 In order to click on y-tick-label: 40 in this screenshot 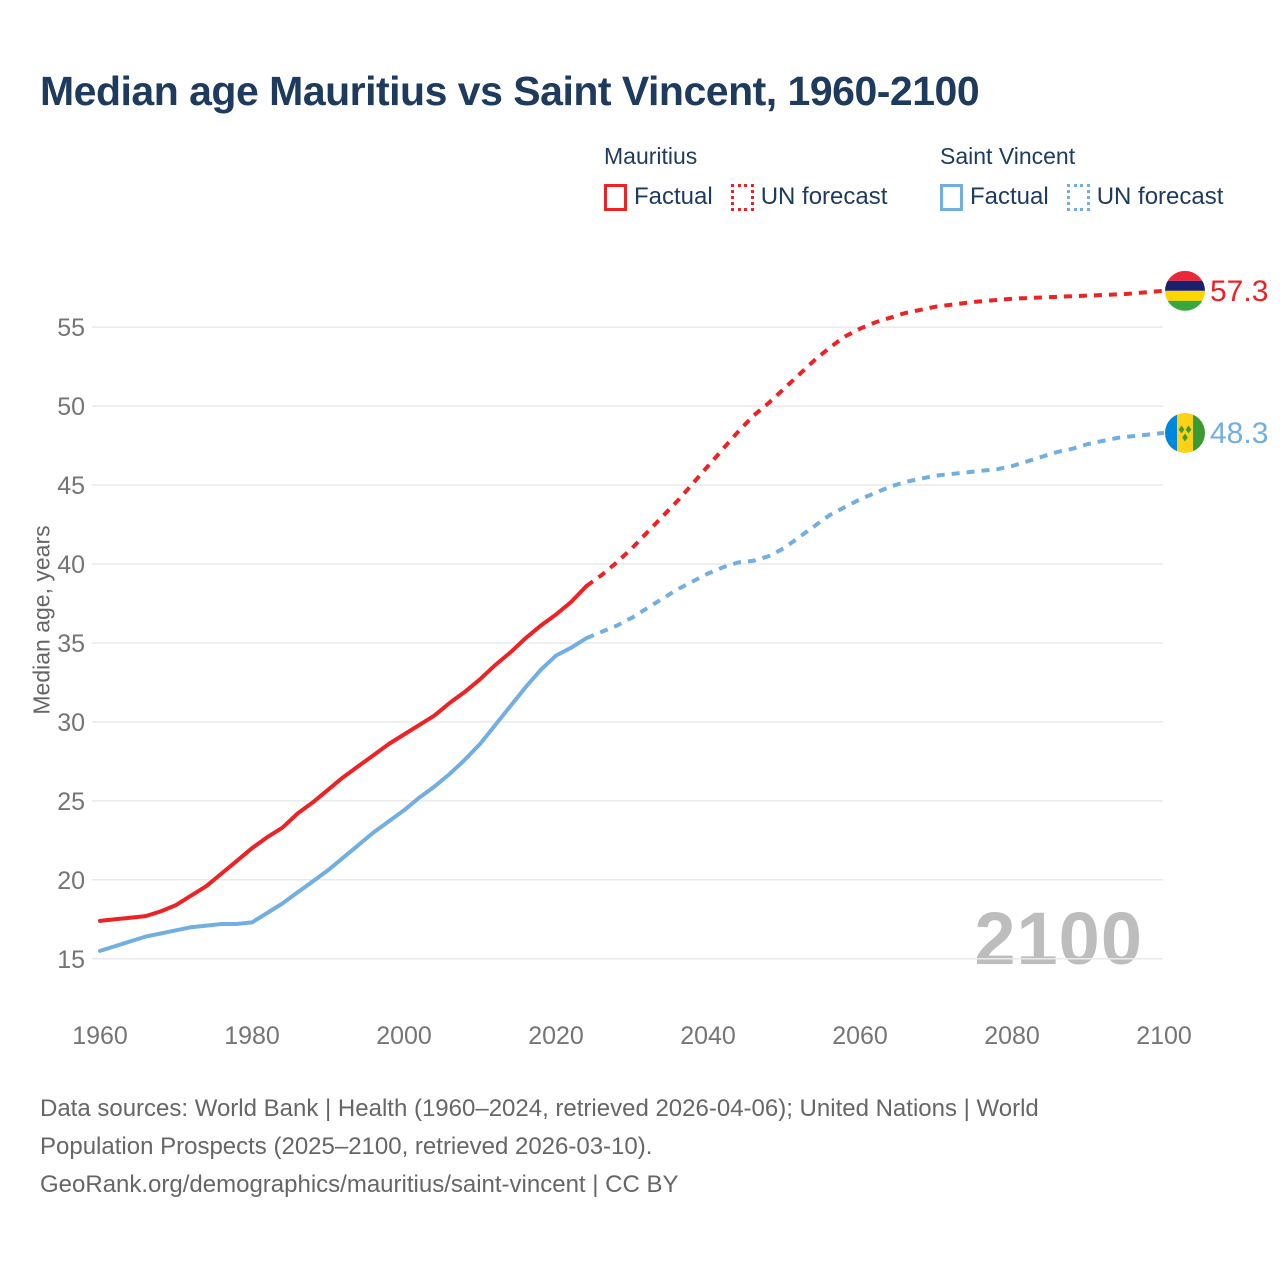, I will do `click(71, 565)`.